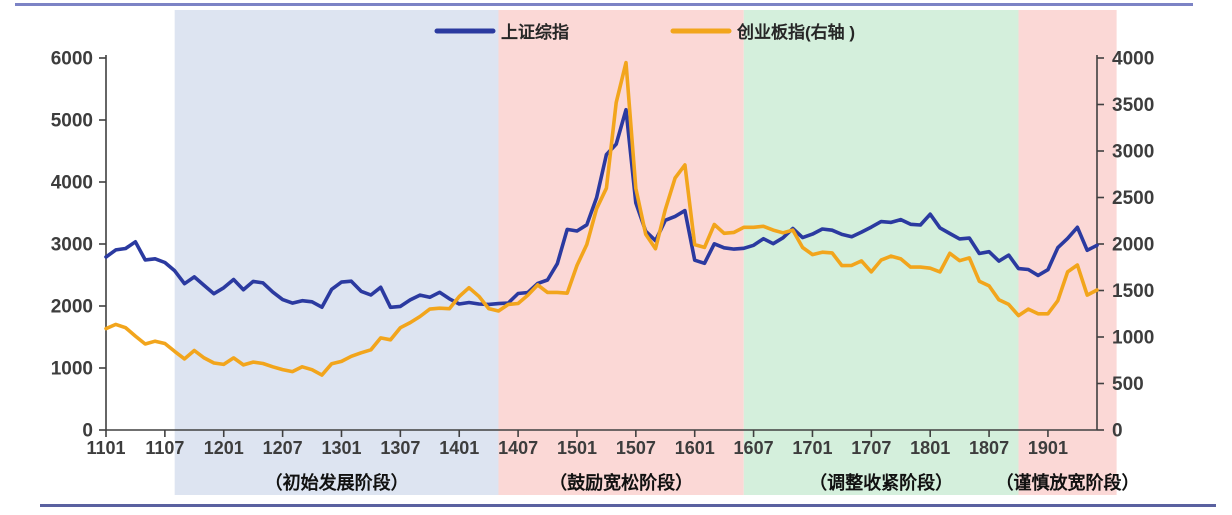 The height and width of the screenshot is (515, 1232). I want to click on x-tick-label: 1207, so click(283, 448).